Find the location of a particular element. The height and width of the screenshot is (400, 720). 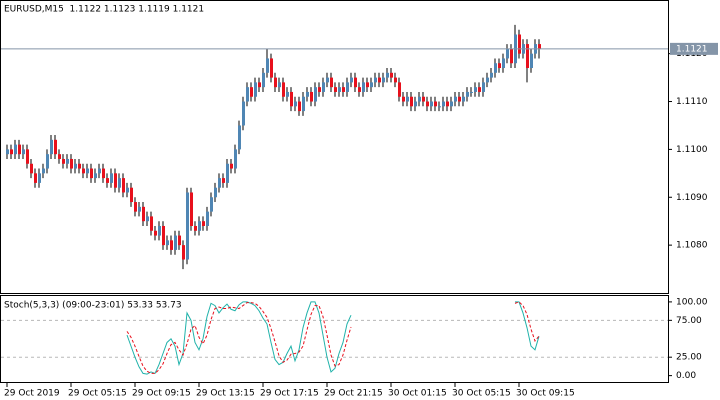

y-tick-label: 25.00 is located at coordinates (689, 358).